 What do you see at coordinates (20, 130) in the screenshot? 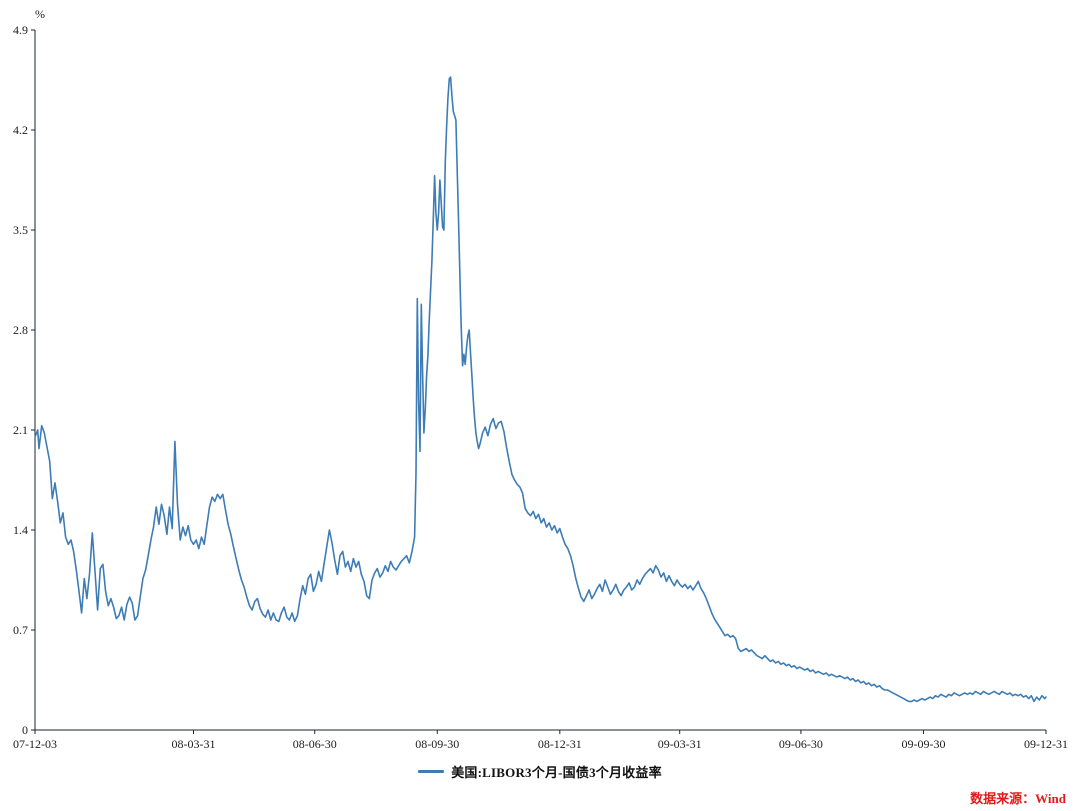
I see `y-tick-label: 4.2` at bounding box center [20, 130].